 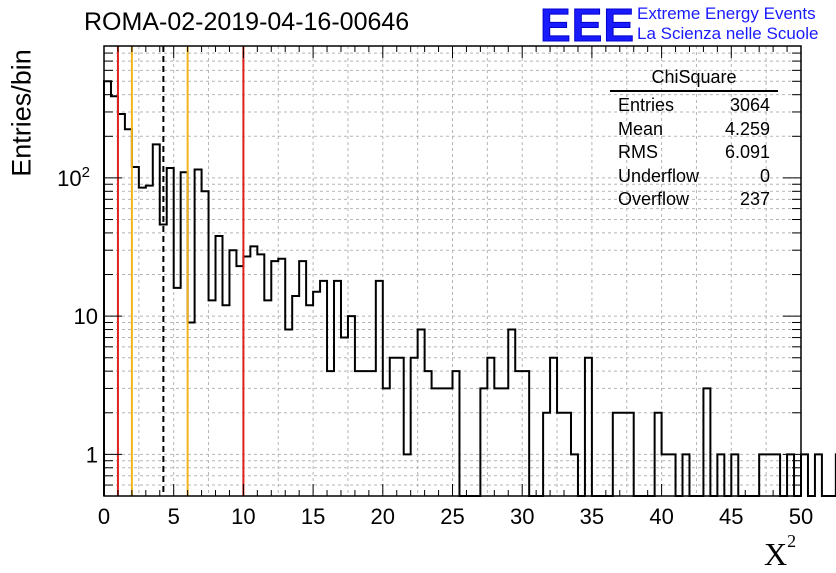 What do you see at coordinates (694, 107) in the screenshot?
I see `stats-row-entries: Entries 3064` at bounding box center [694, 107].